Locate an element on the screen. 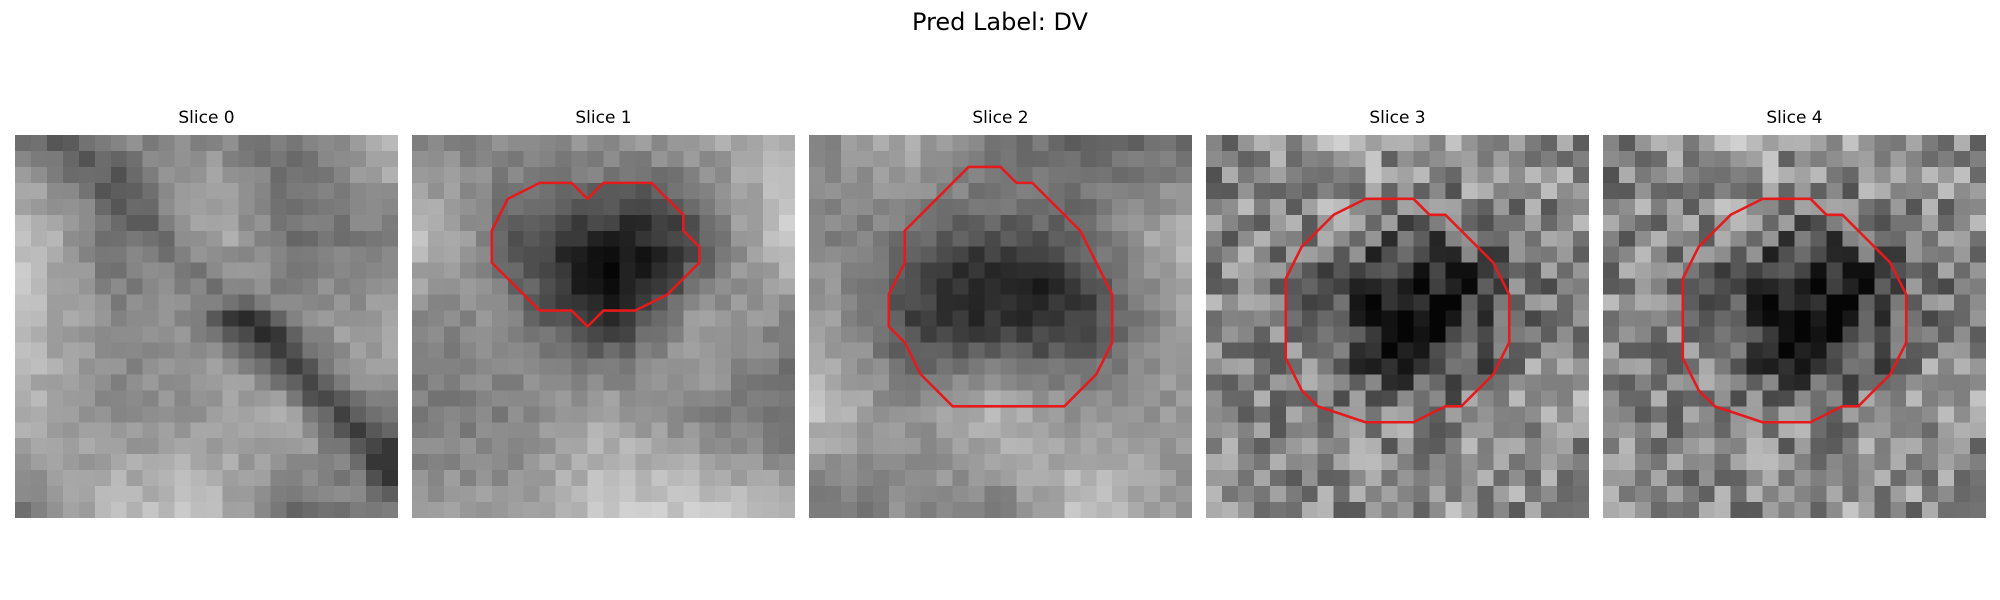 Image resolution: width=2000 pixels, height=600 pixels. slice-panel-2: Slice 2 is located at coordinates (1000, 313).